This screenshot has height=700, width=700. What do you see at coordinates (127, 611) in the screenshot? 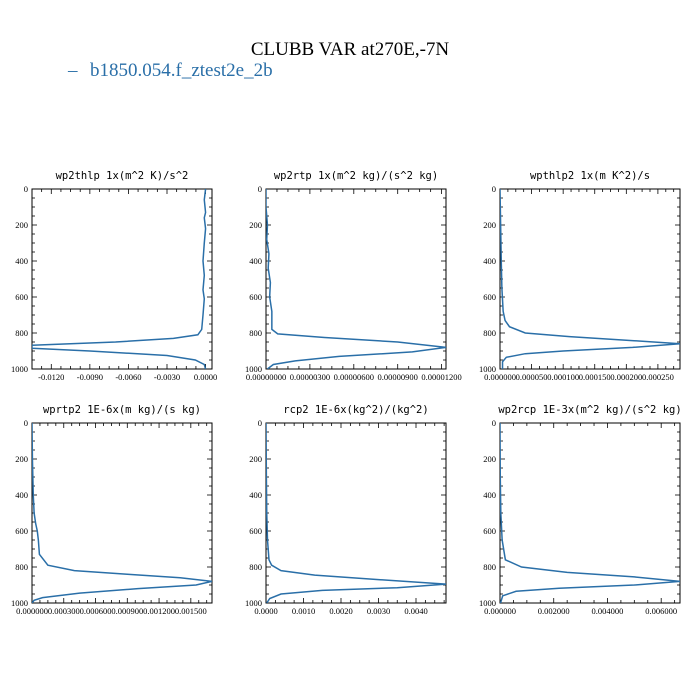
I see `x-tick-label: 0.000900` at bounding box center [127, 611].